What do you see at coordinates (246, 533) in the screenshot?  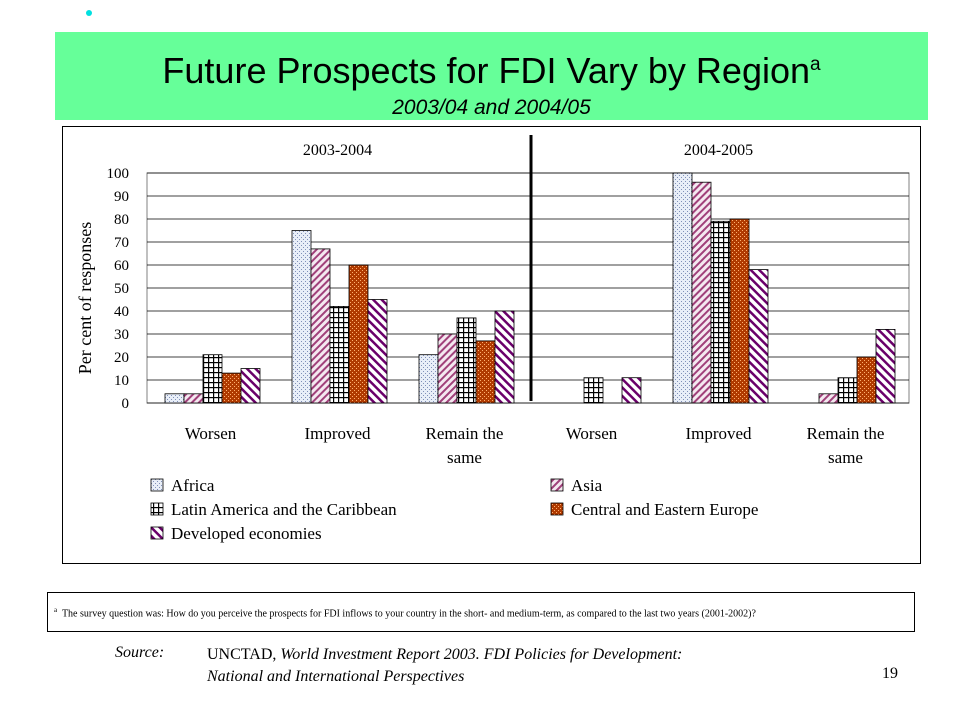 I see `legend-label: Developed economies` at bounding box center [246, 533].